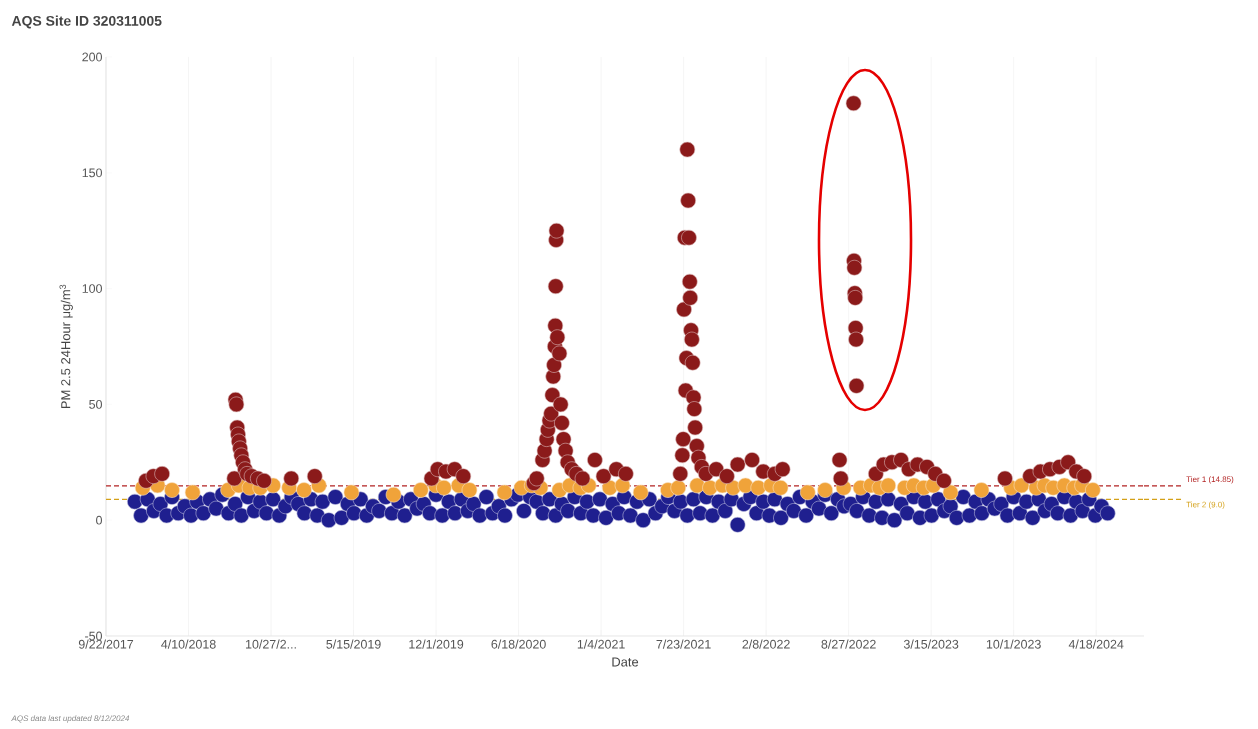 Image resolution: width=1258 pixels, height=729 pixels. I want to click on x-tick-label: 4/18/2024, so click(1096, 644).